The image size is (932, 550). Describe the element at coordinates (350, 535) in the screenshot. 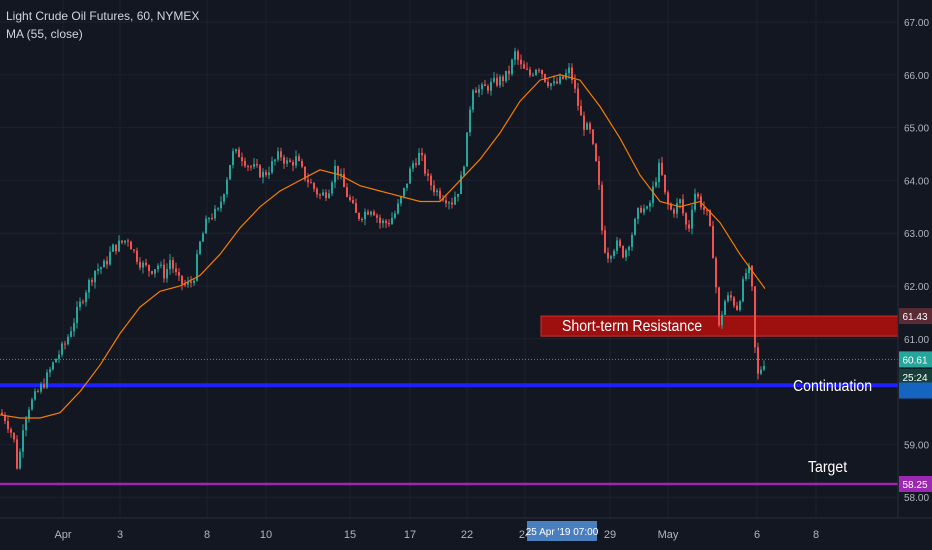

I see `x-tick-label: 15` at that location.